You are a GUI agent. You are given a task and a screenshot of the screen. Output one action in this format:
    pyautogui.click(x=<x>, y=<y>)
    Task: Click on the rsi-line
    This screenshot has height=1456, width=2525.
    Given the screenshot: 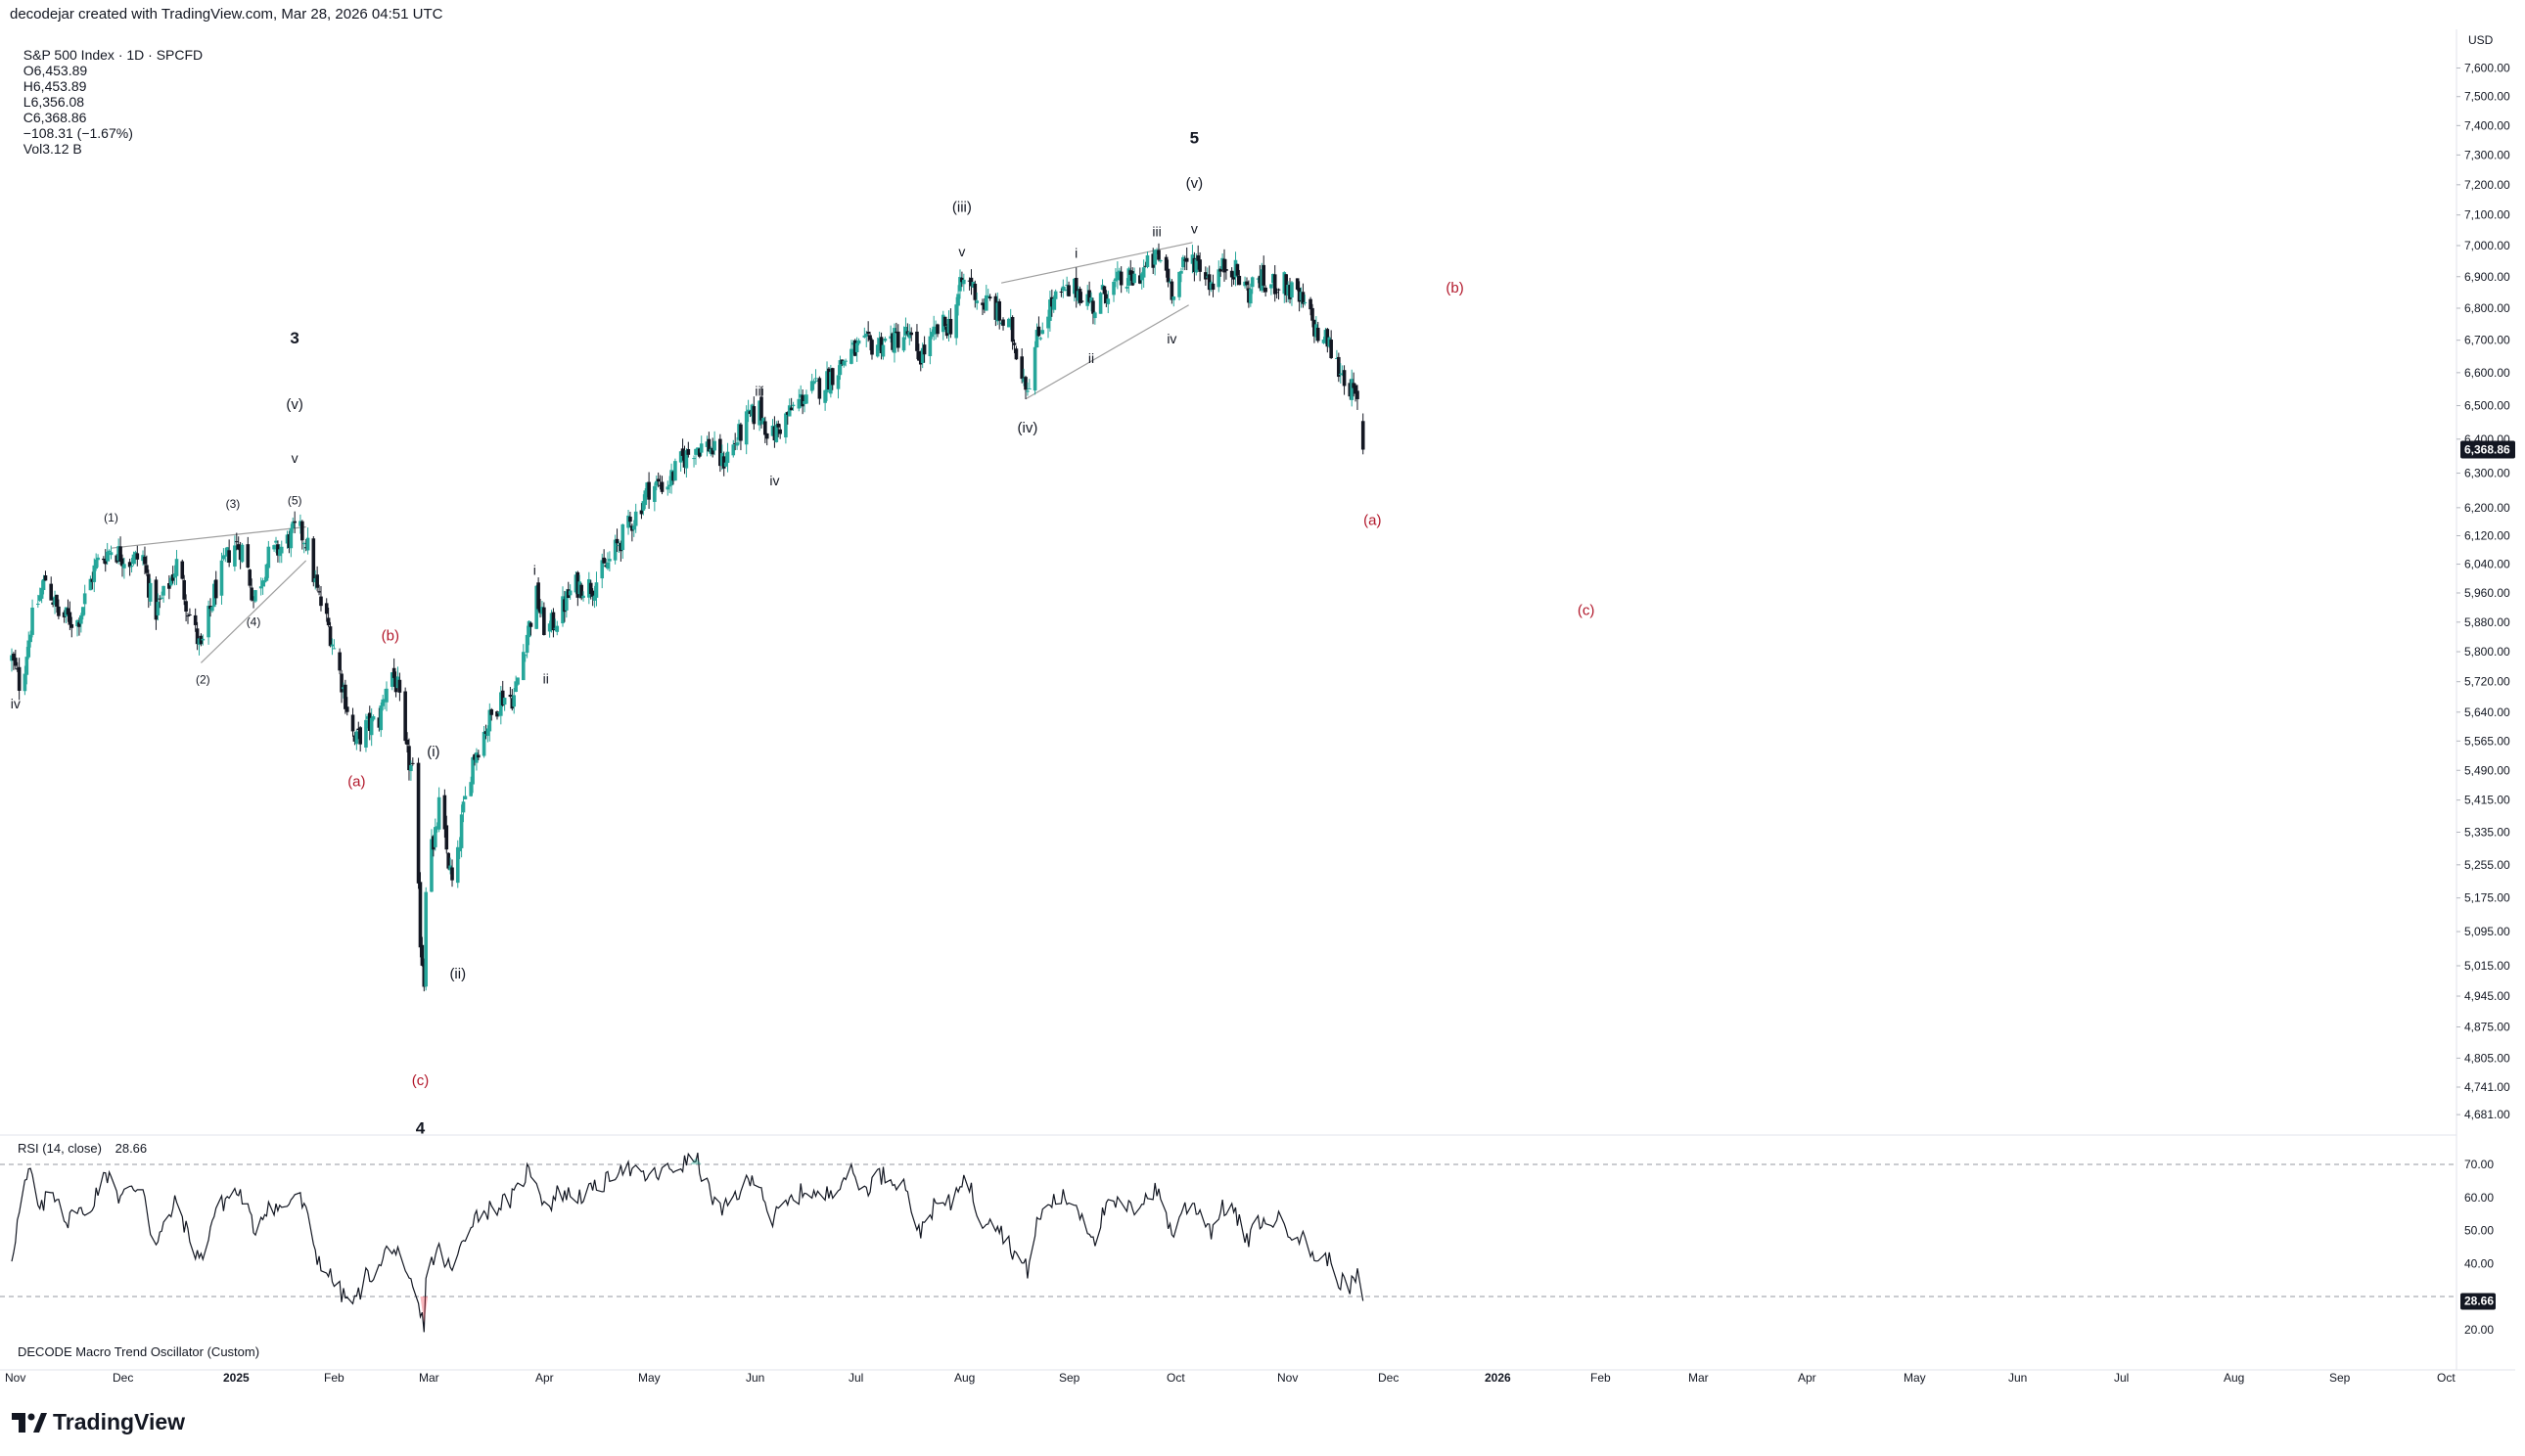 What is the action you would take?
    pyautogui.click(x=687, y=1242)
    